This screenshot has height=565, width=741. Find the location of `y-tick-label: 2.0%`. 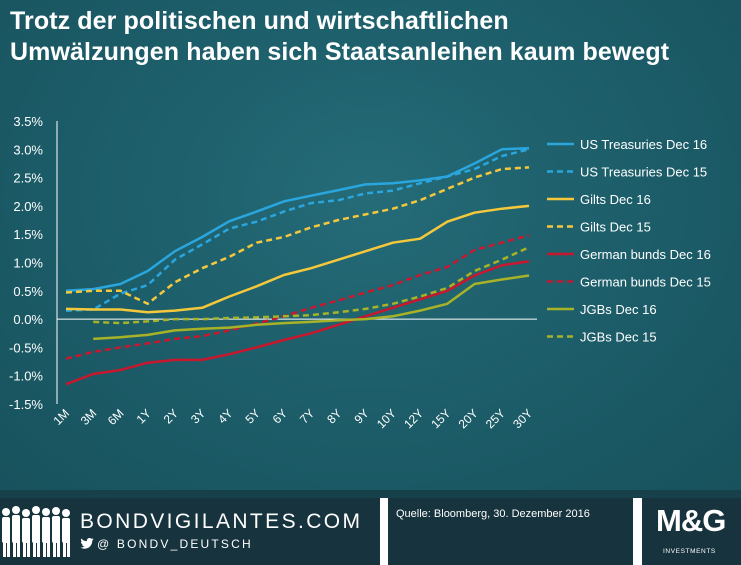

y-tick-label: 2.0% is located at coordinates (28, 206).